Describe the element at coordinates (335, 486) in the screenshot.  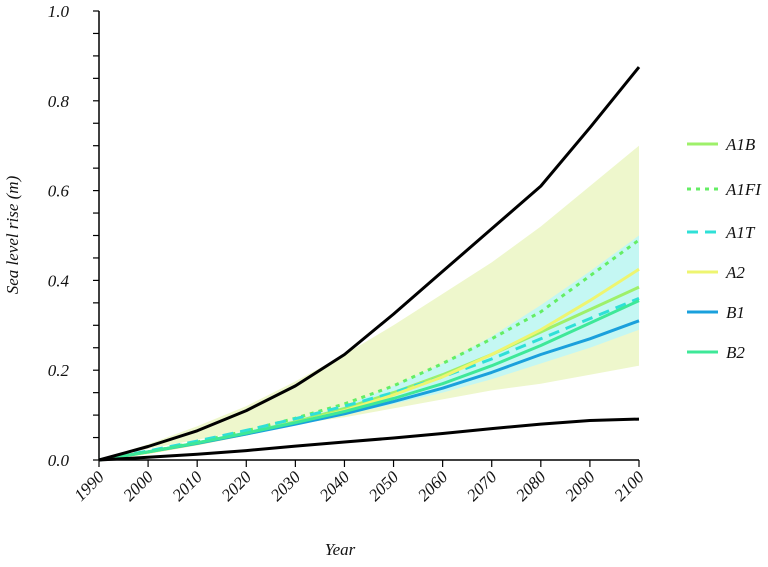
I see `x-tick-label: 2040` at that location.